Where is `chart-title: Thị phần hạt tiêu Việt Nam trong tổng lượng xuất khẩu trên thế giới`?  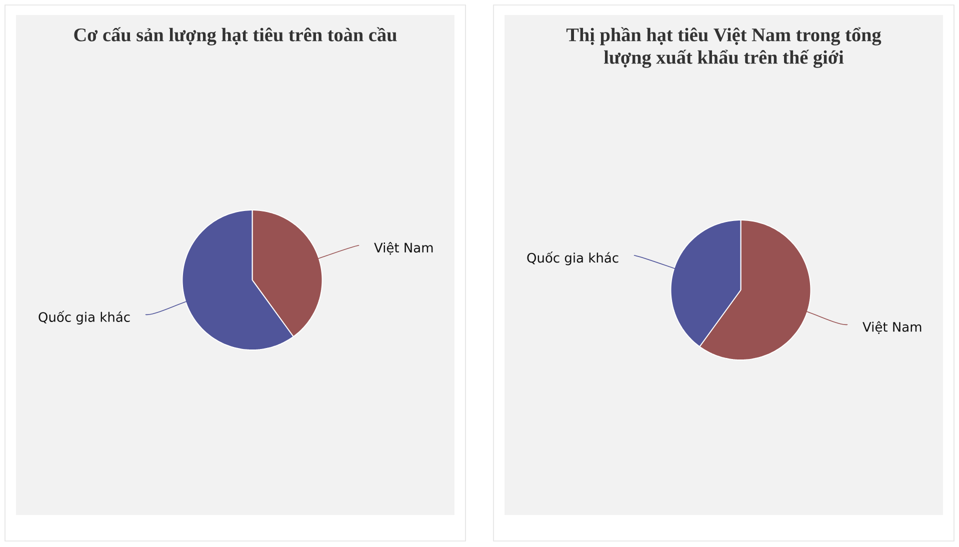
chart-title: Thị phần hạt tiêu Việt Nam trong tổng lượng xuất khẩu trên thế giới is located at coordinates (724, 47).